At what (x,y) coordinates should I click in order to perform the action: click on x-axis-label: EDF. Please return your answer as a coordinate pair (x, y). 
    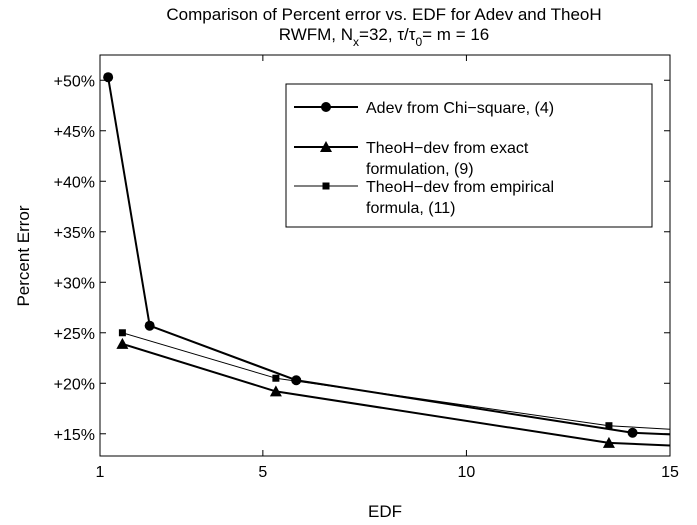
    Looking at the image, I should click on (385, 511).